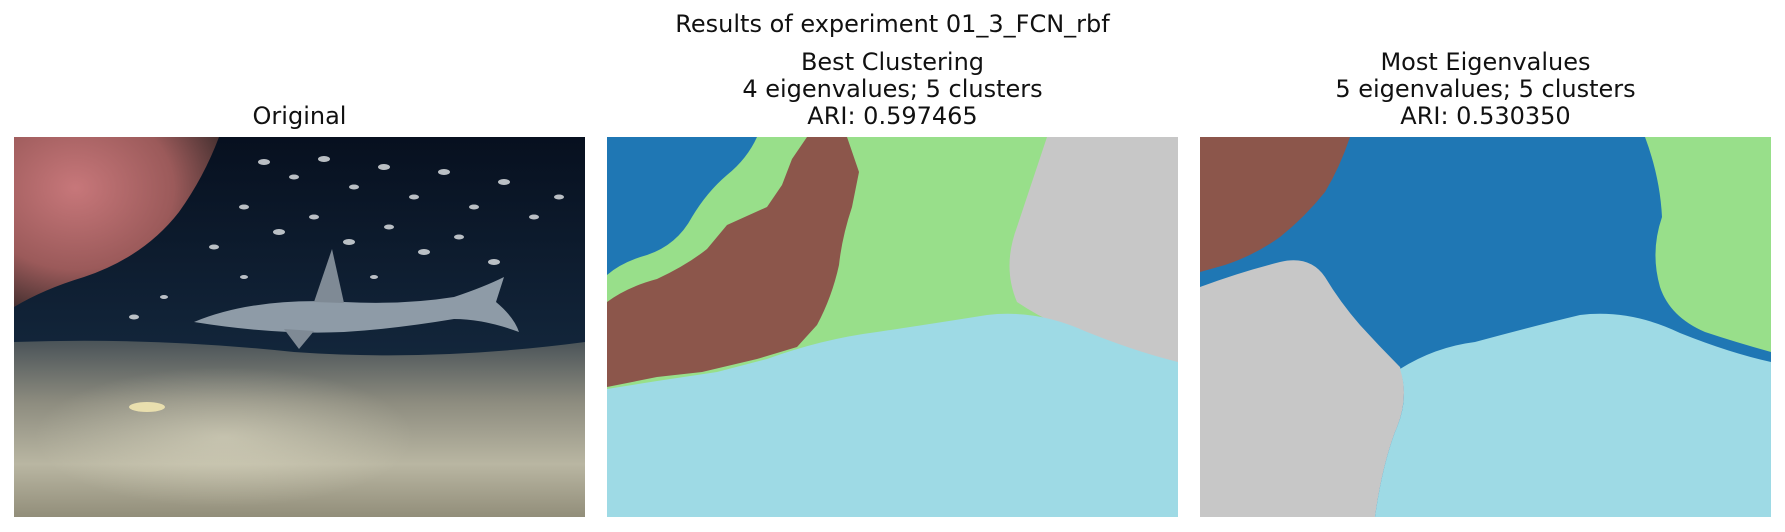 This screenshot has width=1785, height=532. I want to click on original-title: Original, so click(299, 116).